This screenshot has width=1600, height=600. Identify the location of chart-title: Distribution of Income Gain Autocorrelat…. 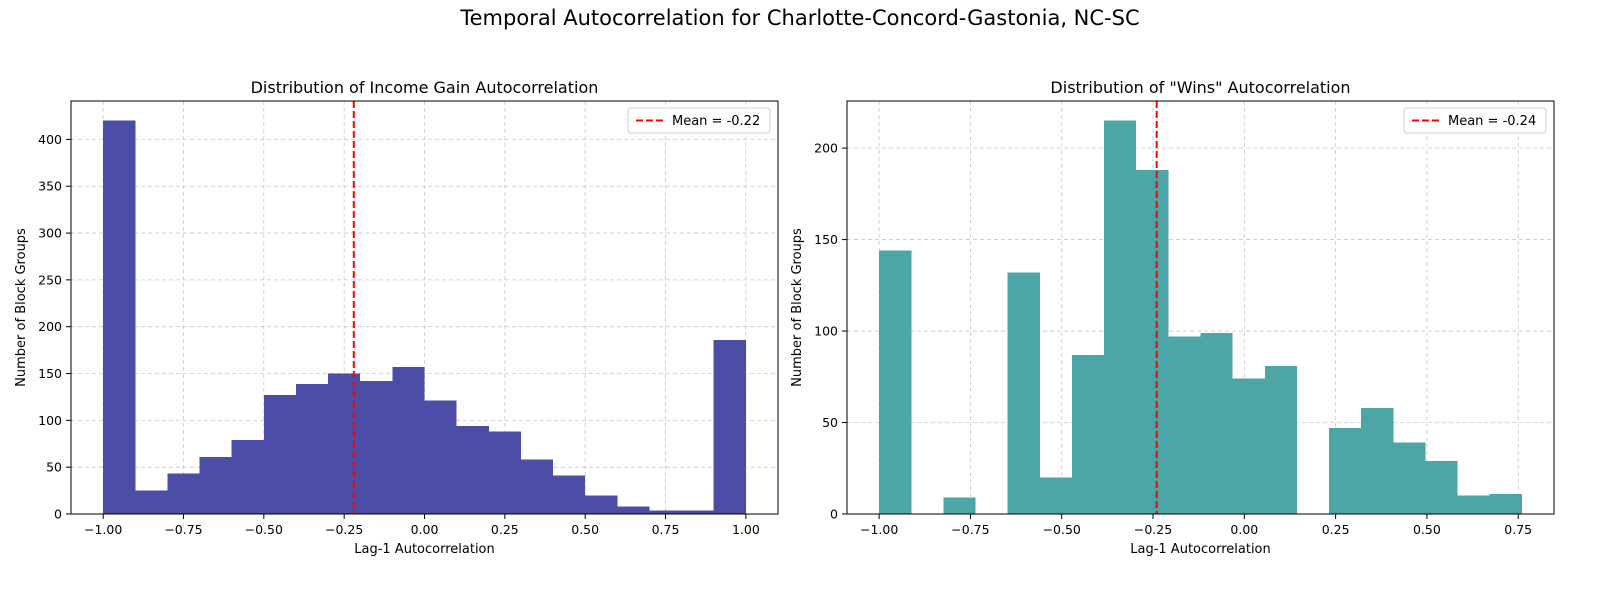
(425, 87).